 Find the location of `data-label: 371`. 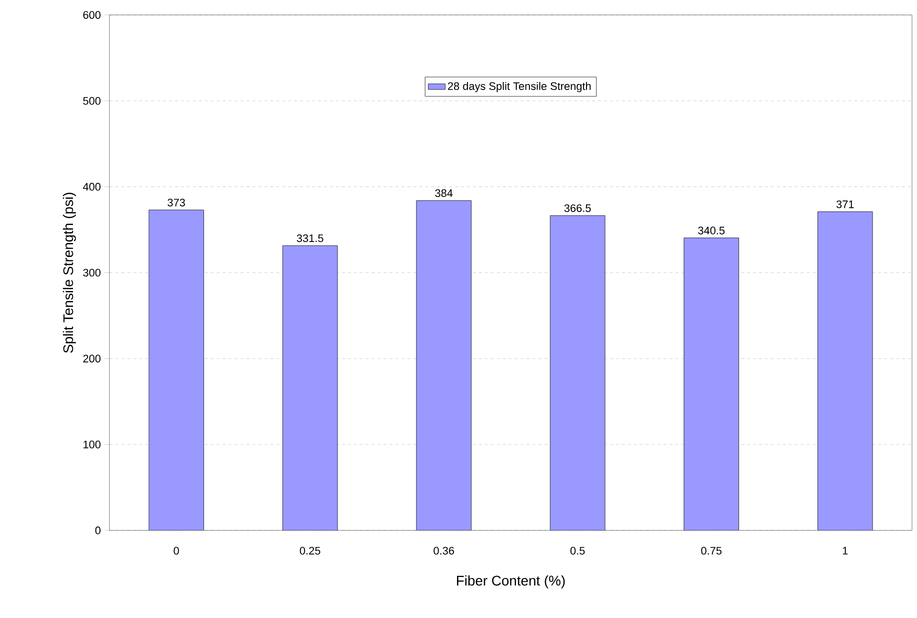

data-label: 371 is located at coordinates (845, 204).